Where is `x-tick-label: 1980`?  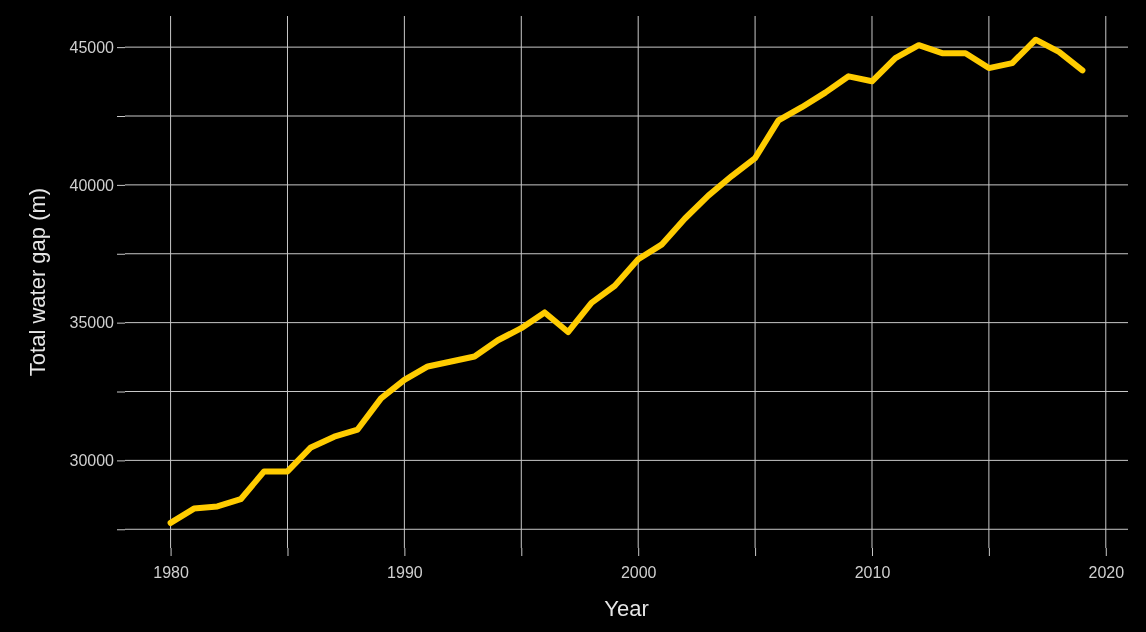 x-tick-label: 1980 is located at coordinates (171, 573).